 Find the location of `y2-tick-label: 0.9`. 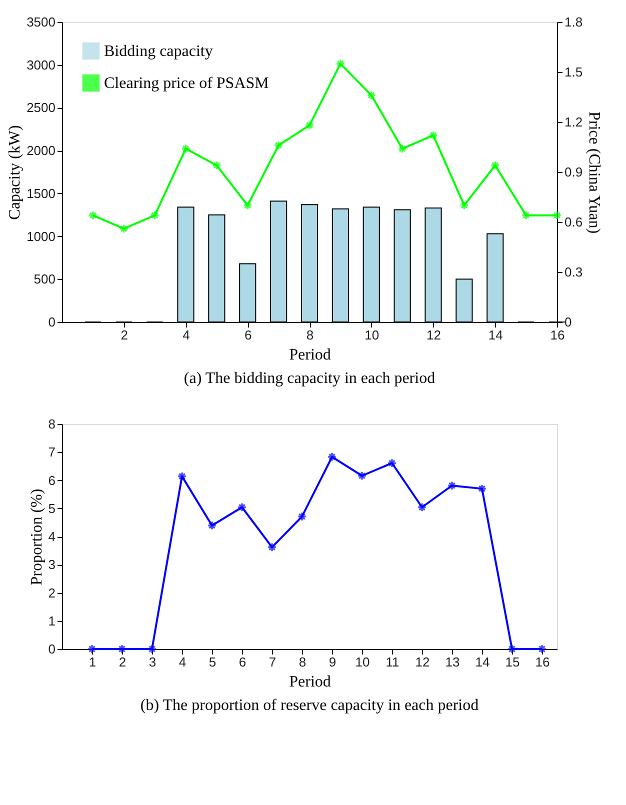

y2-tick-label: 0.9 is located at coordinates (573, 172).